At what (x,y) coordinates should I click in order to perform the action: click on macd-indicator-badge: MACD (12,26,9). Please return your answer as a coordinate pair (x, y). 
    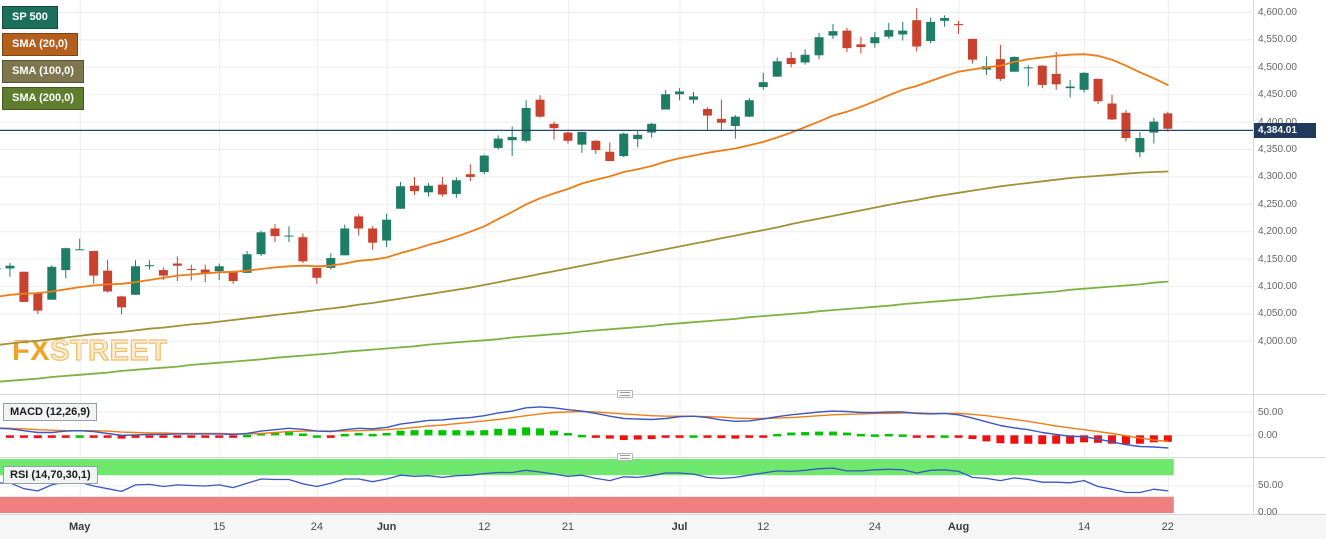
    Looking at the image, I should click on (50, 412).